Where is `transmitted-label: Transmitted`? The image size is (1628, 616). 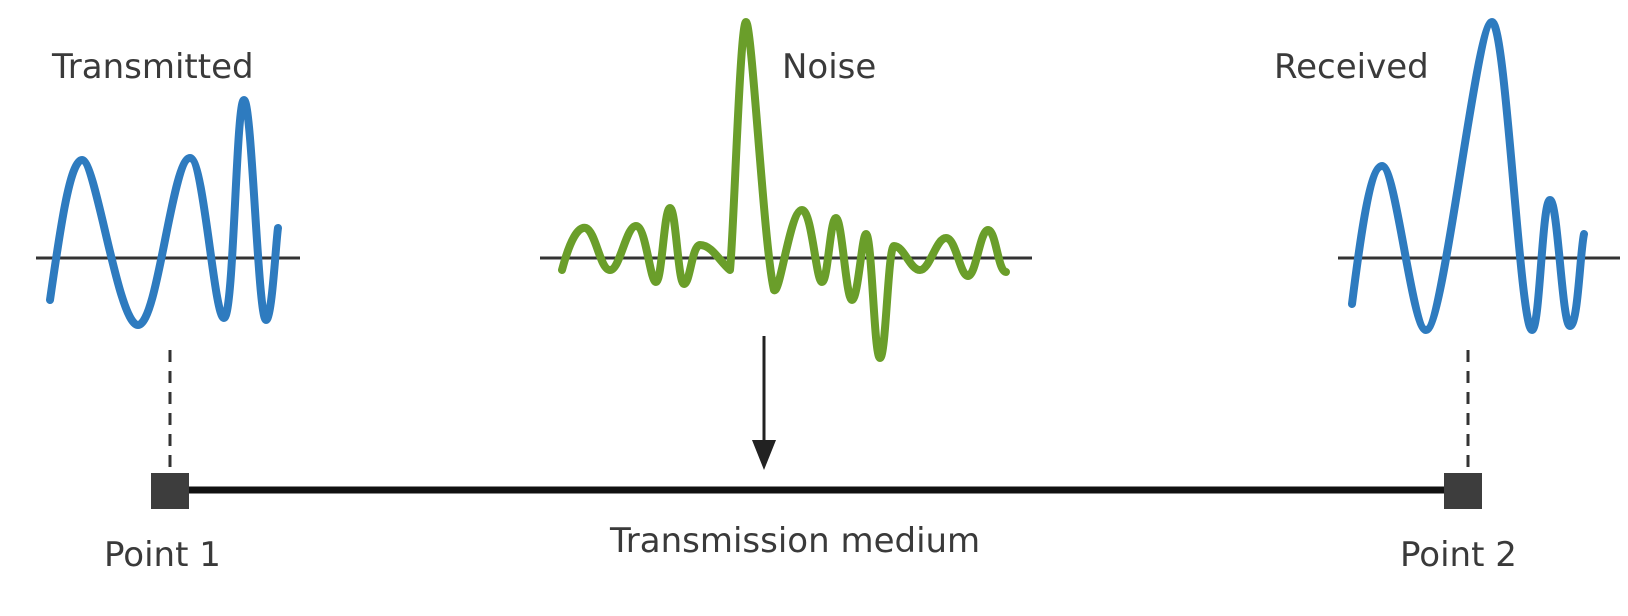 transmitted-label: Transmitted is located at coordinates (152, 67).